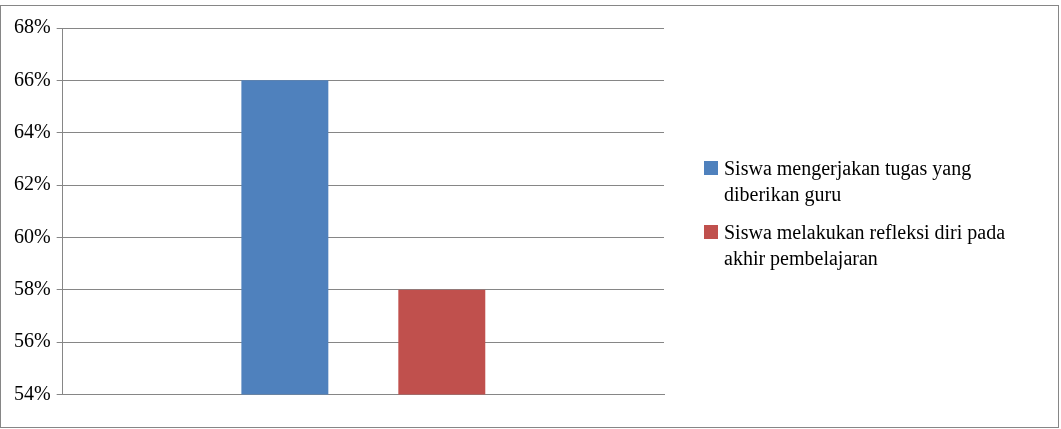 The image size is (1061, 429). What do you see at coordinates (32, 235) in the screenshot?
I see `y-tick-label: 60%` at bounding box center [32, 235].